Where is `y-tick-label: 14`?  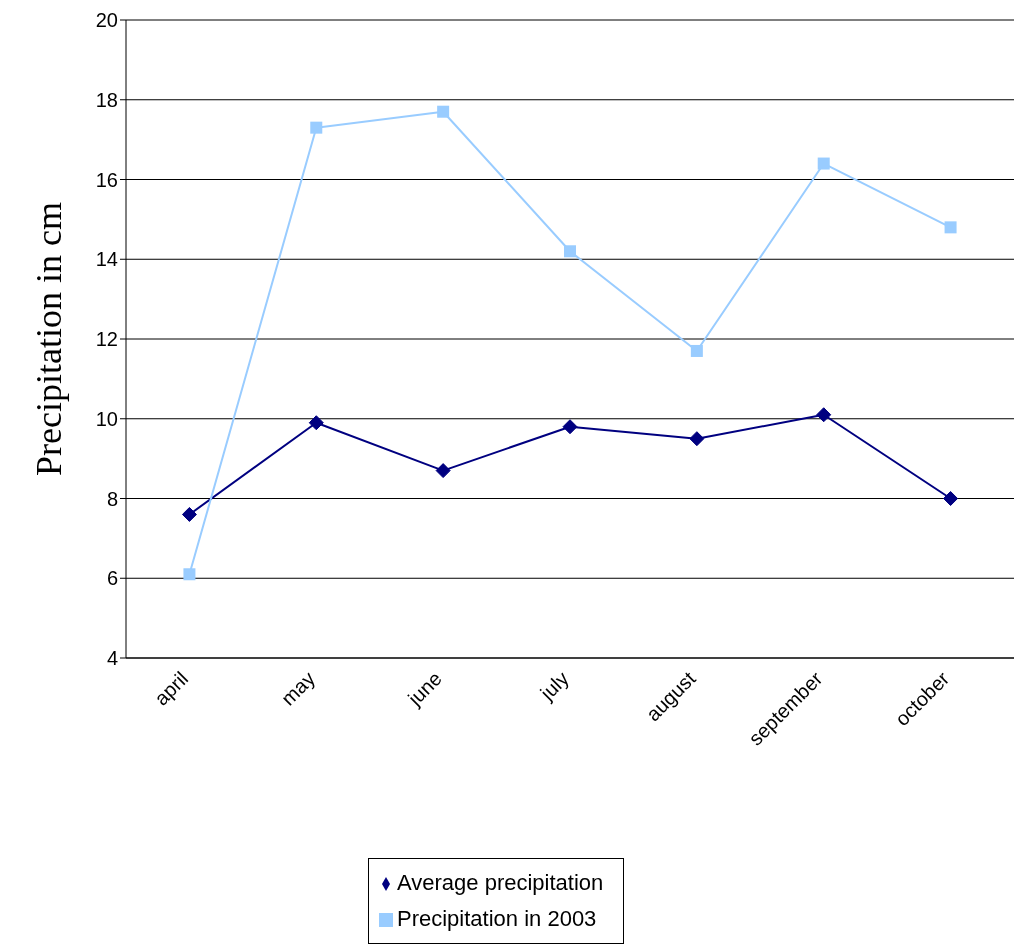 y-tick-label: 14 is located at coordinates (106, 259).